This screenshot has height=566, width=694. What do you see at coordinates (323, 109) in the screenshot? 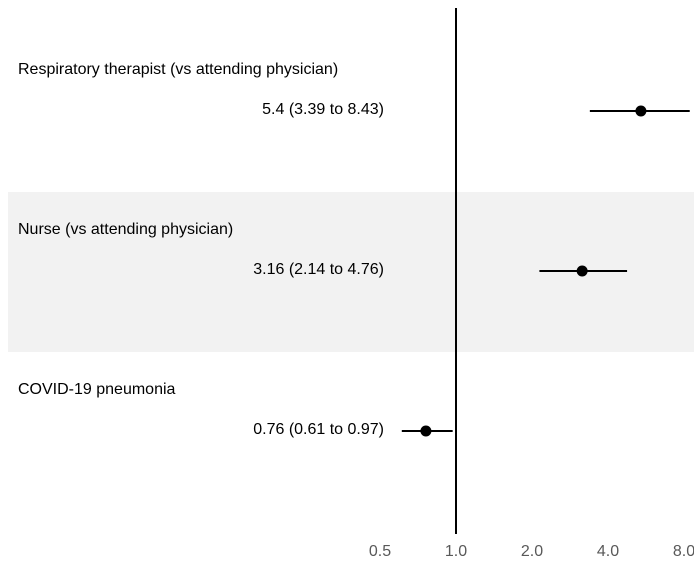
I see `row-estimate-text: 5.4 (3.39 to 8.43)` at bounding box center [323, 109].